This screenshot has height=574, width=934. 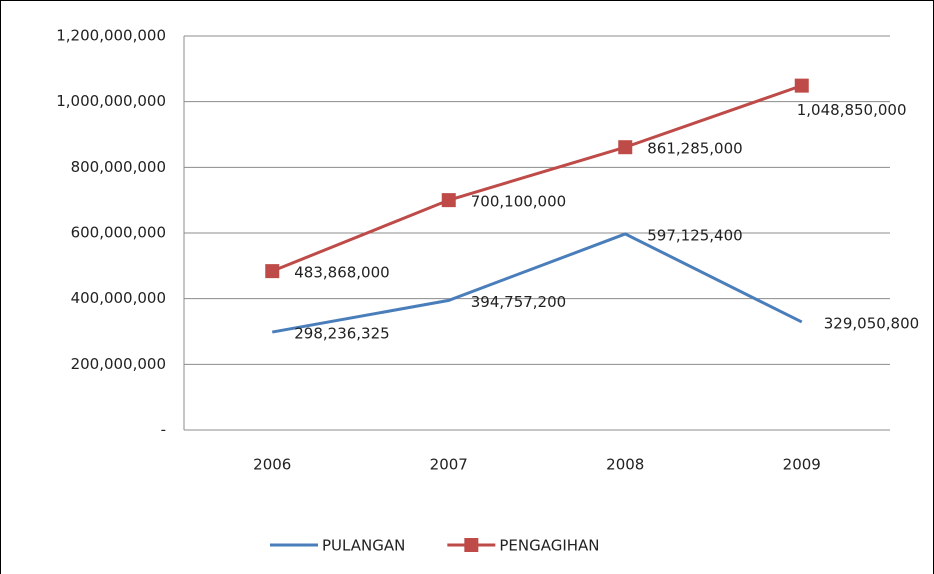 What do you see at coordinates (549, 546) in the screenshot?
I see `legend-label: PENGAGIHAN` at bounding box center [549, 546].